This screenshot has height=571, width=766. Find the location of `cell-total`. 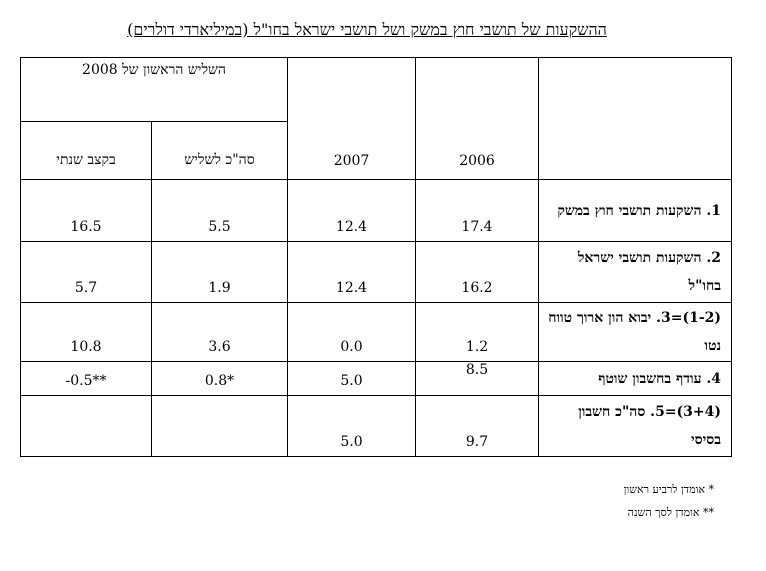

cell-total is located at coordinates (220, 426).